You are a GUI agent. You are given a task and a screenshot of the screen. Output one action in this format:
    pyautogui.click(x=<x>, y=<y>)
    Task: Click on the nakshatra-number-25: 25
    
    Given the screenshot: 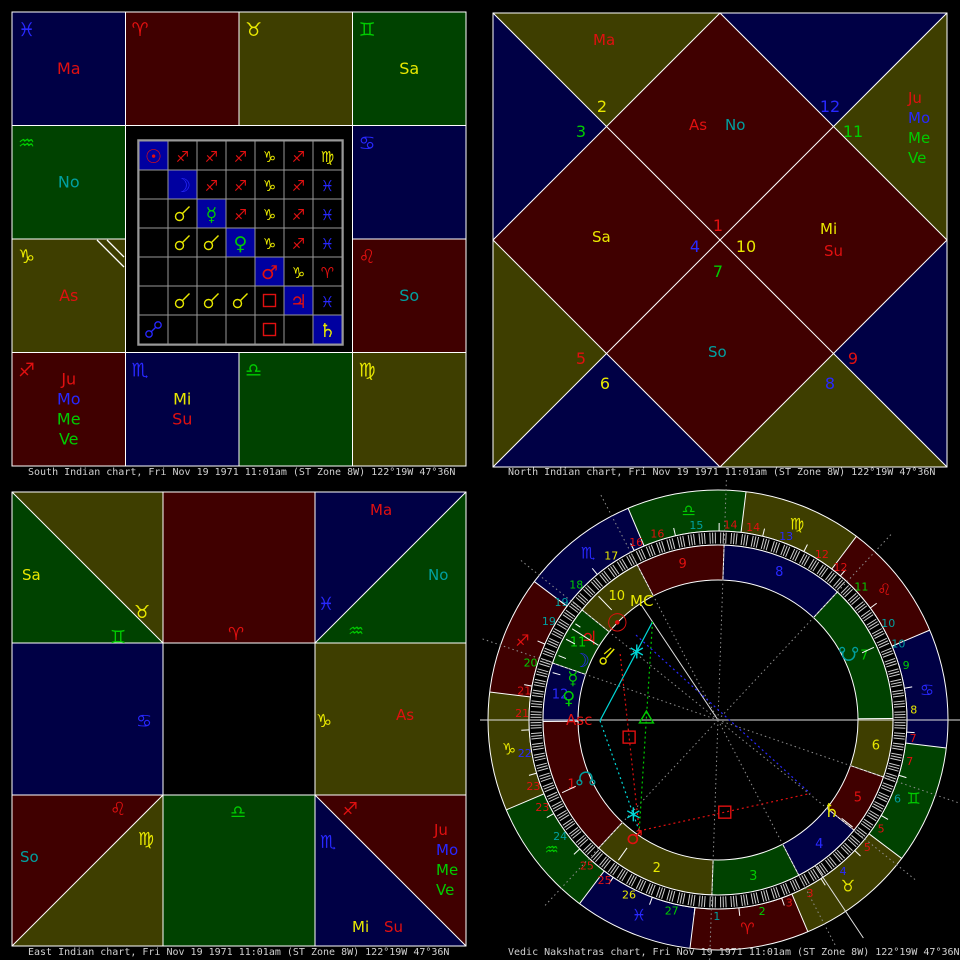 What is the action you would take?
    pyautogui.click(x=587, y=866)
    